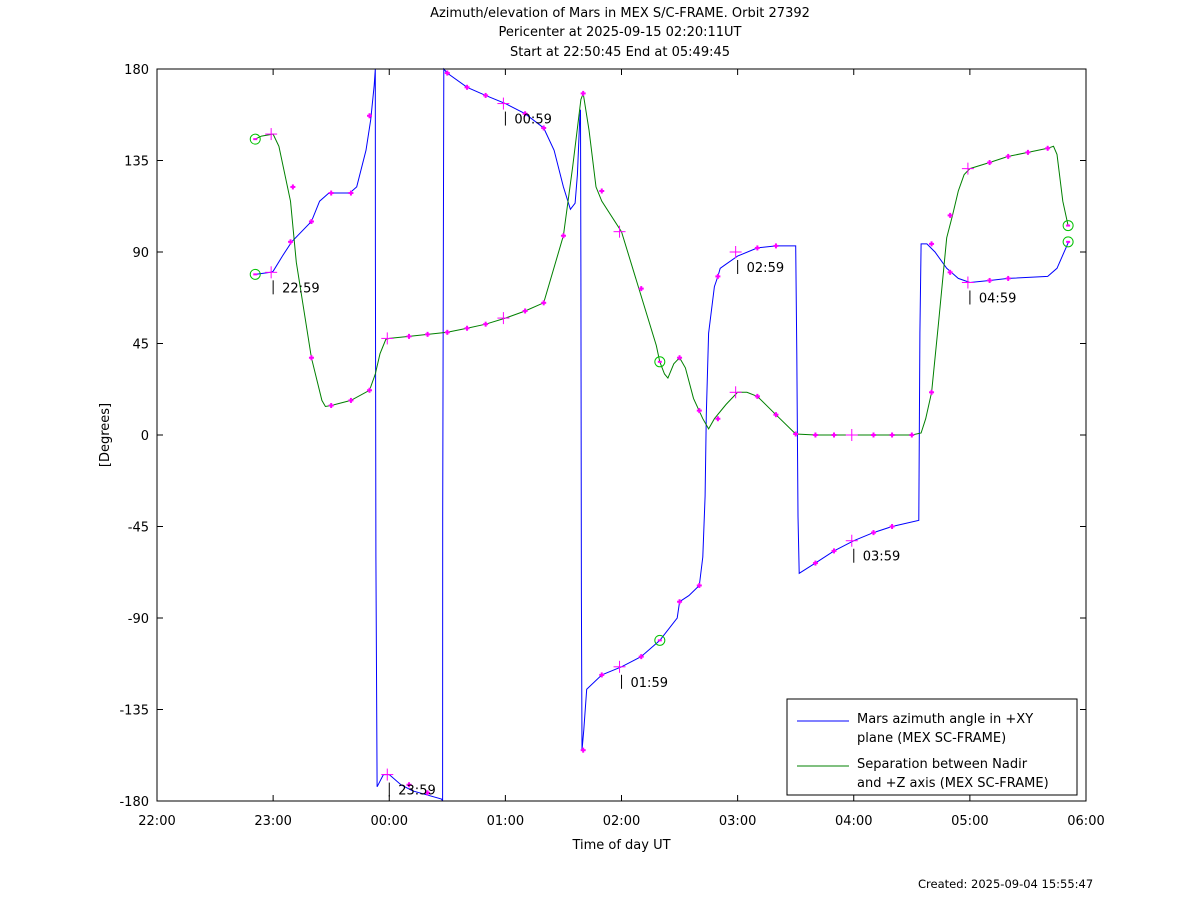  I want to click on y-tick-label: 180, so click(136, 70).